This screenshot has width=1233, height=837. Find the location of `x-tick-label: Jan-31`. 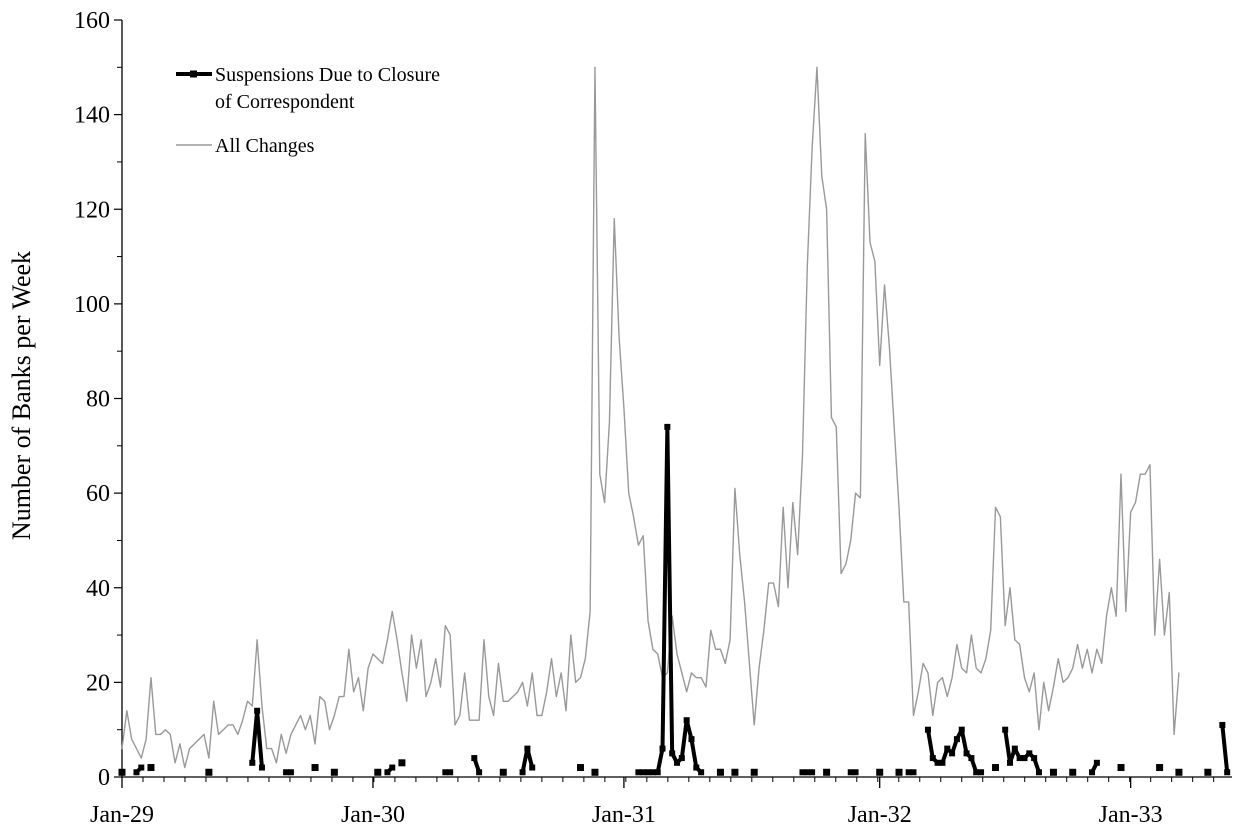

x-tick-label: Jan-31 is located at coordinates (624, 815).